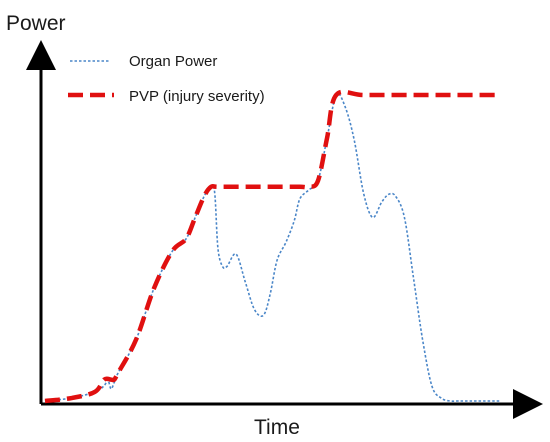 Image resolution: width=550 pixels, height=442 pixels. I want to click on x-axis-title: Time, so click(277, 427).